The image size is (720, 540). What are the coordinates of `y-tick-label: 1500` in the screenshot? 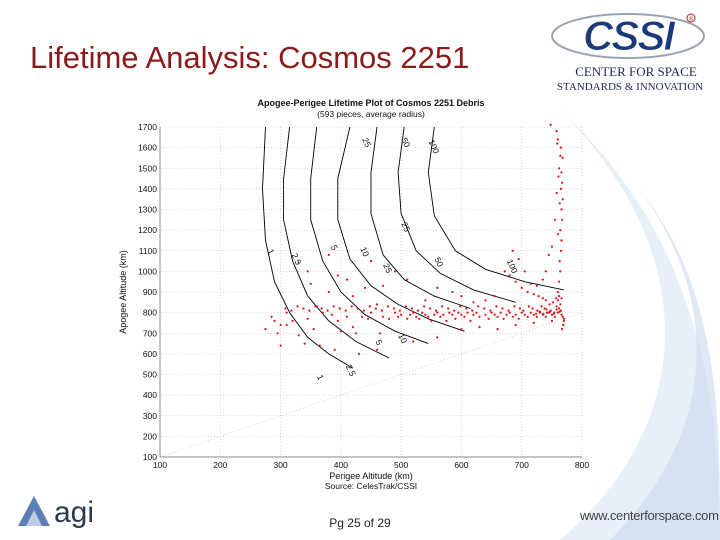 It's located at (147, 168).